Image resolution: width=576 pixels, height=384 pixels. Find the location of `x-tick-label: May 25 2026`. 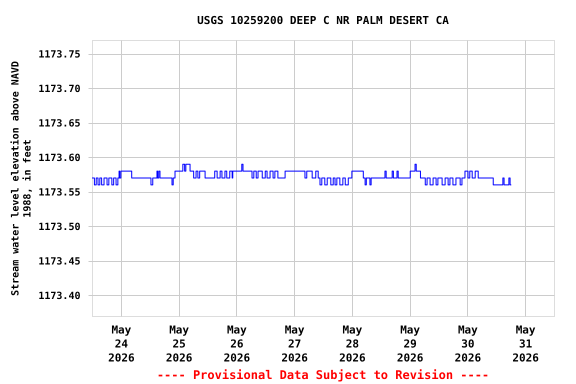

x-tick-label: May 25 2026 is located at coordinates (179, 344).